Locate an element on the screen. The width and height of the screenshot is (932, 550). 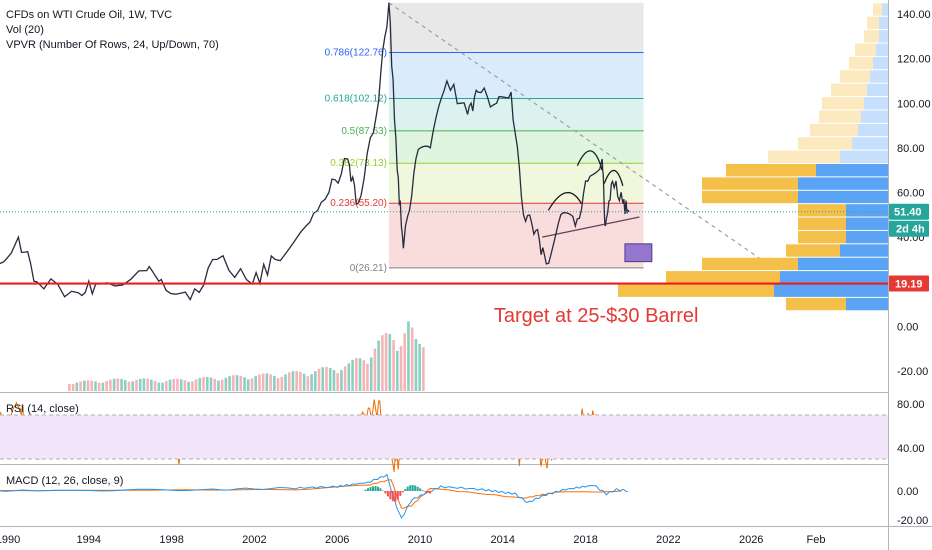
fib-level-label: 0.5(87.63) is located at coordinates (364, 131).